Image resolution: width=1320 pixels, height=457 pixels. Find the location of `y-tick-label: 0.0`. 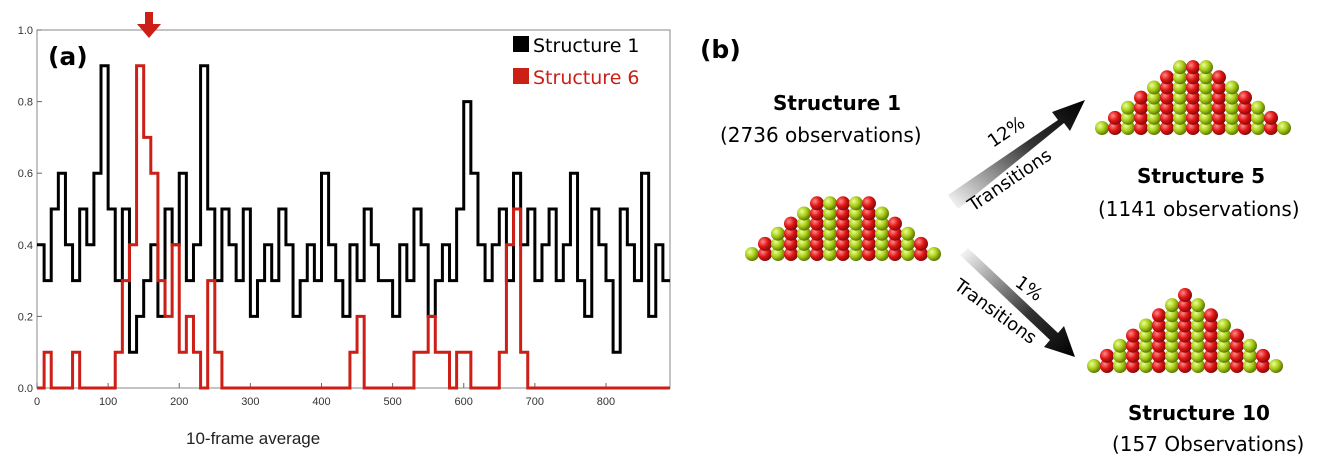

y-tick-label: 0.0 is located at coordinates (25, 389).